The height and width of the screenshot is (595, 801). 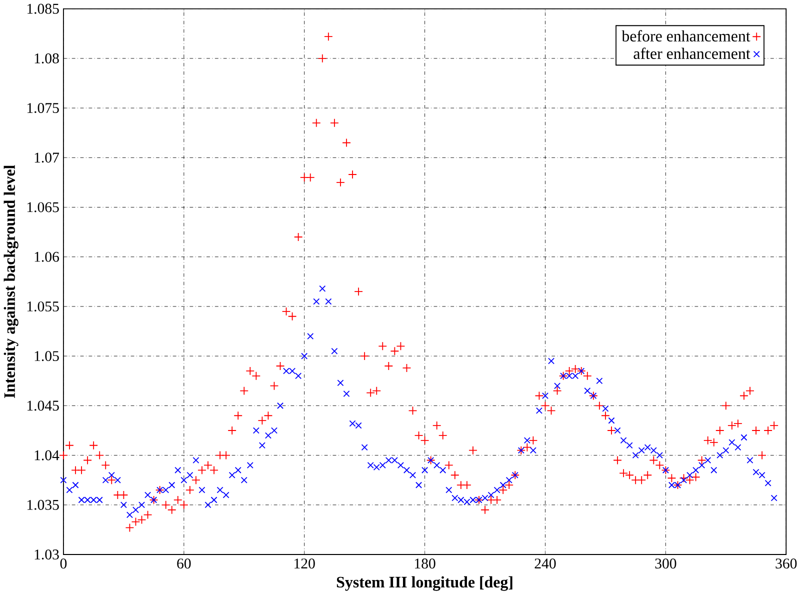 I want to click on legend-label: after enhancement, so click(x=692, y=54).